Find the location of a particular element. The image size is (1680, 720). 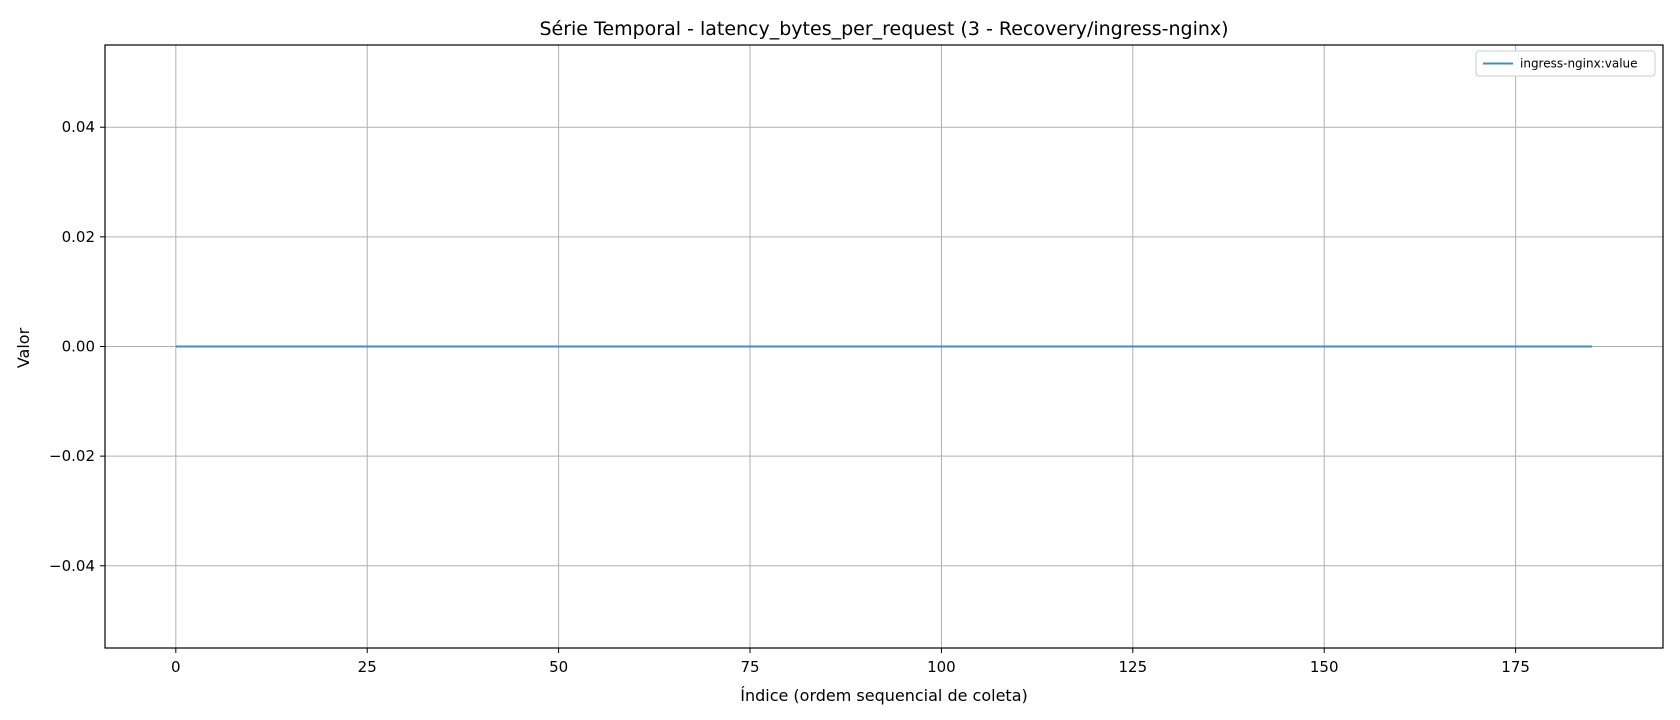

x-tick-label: 25 is located at coordinates (367, 667).